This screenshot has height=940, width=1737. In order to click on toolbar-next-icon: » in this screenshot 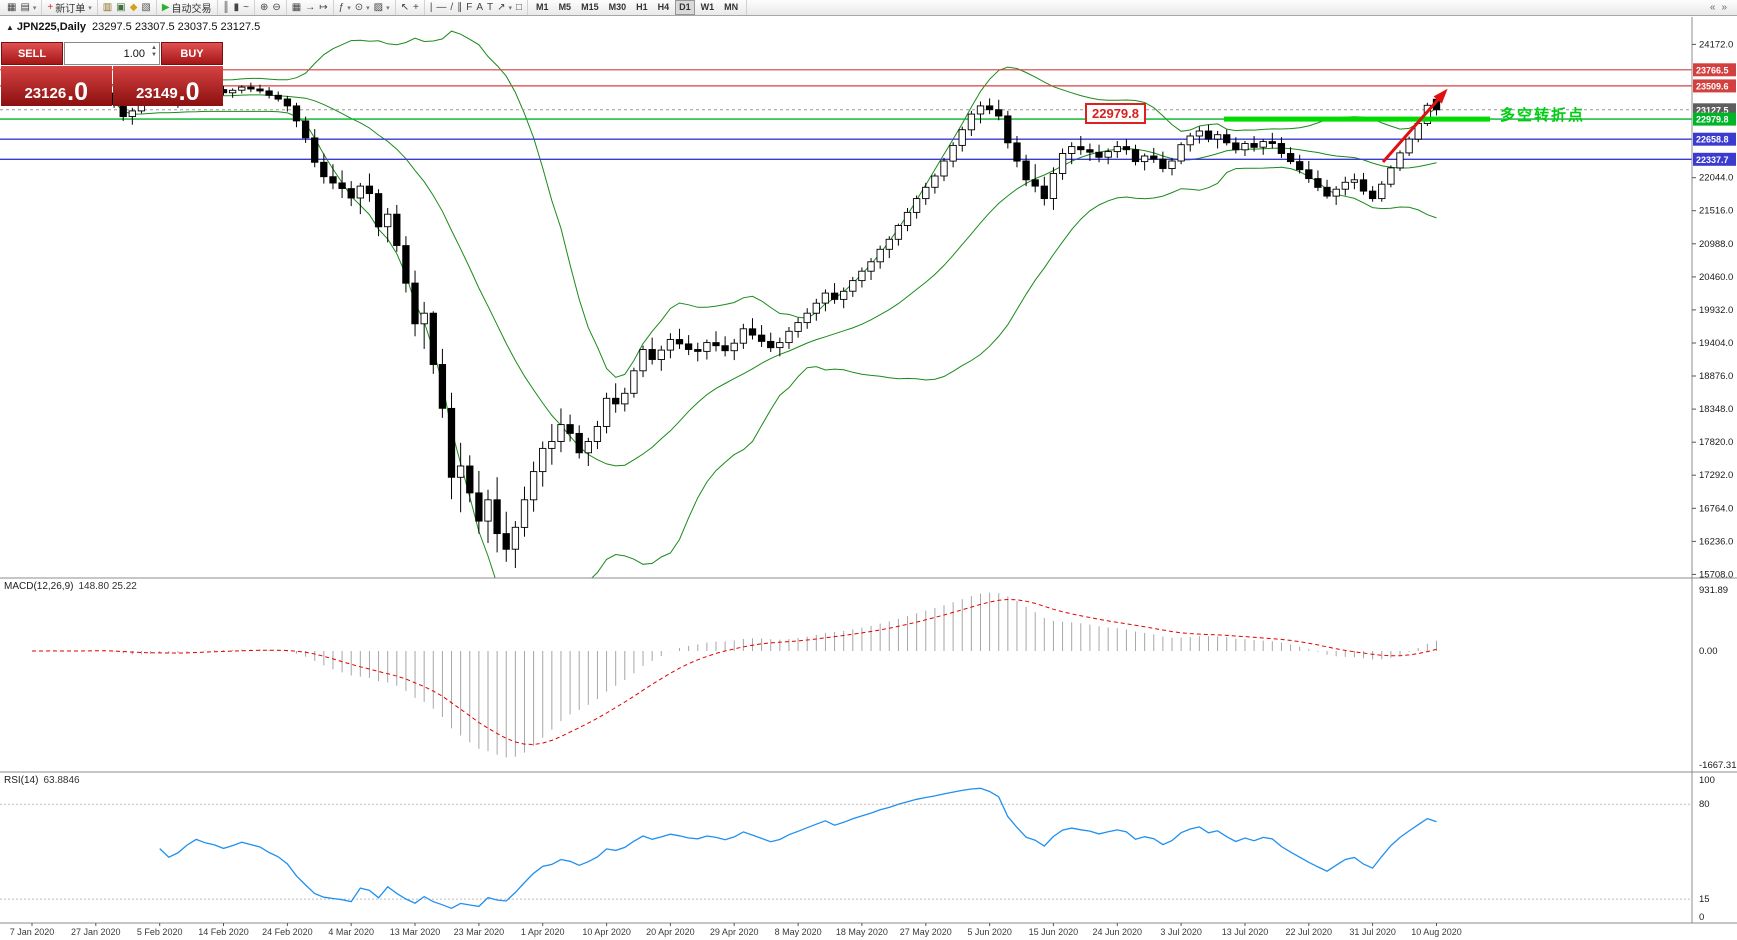, I will do `click(1724, 7)`.